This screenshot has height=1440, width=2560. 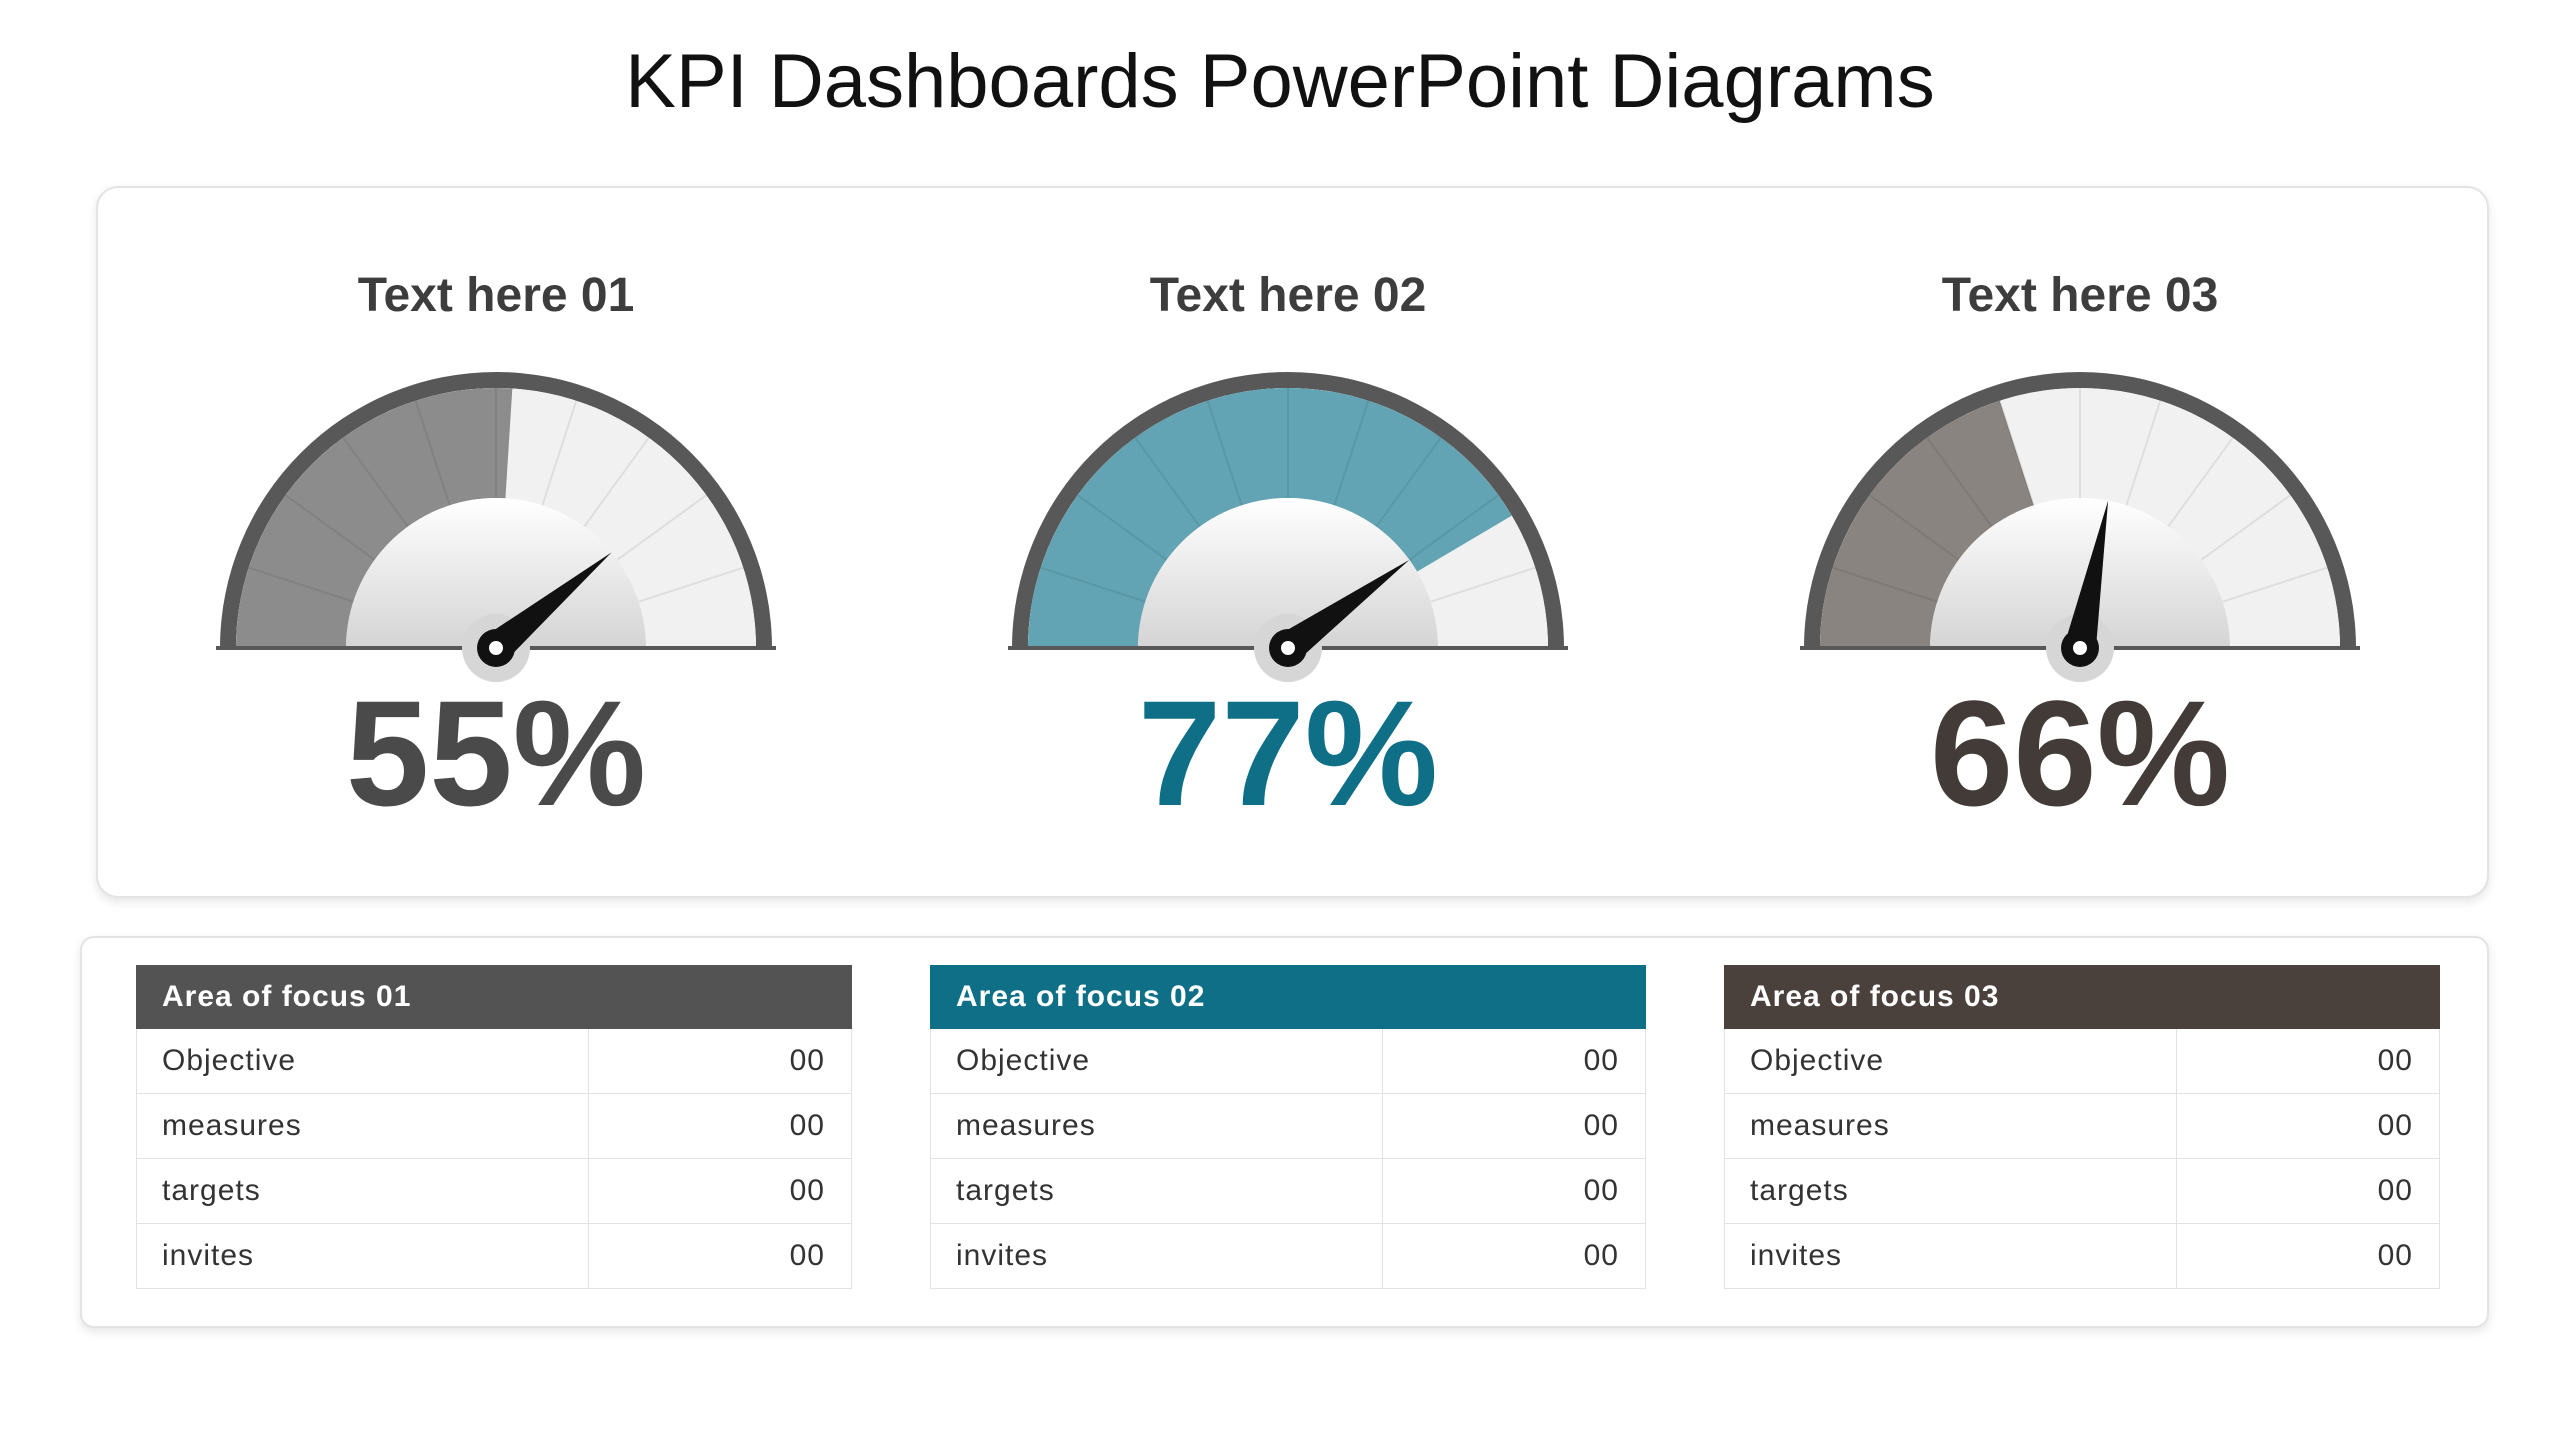 I want to click on kpi-value: 77%, so click(x=1288, y=753).